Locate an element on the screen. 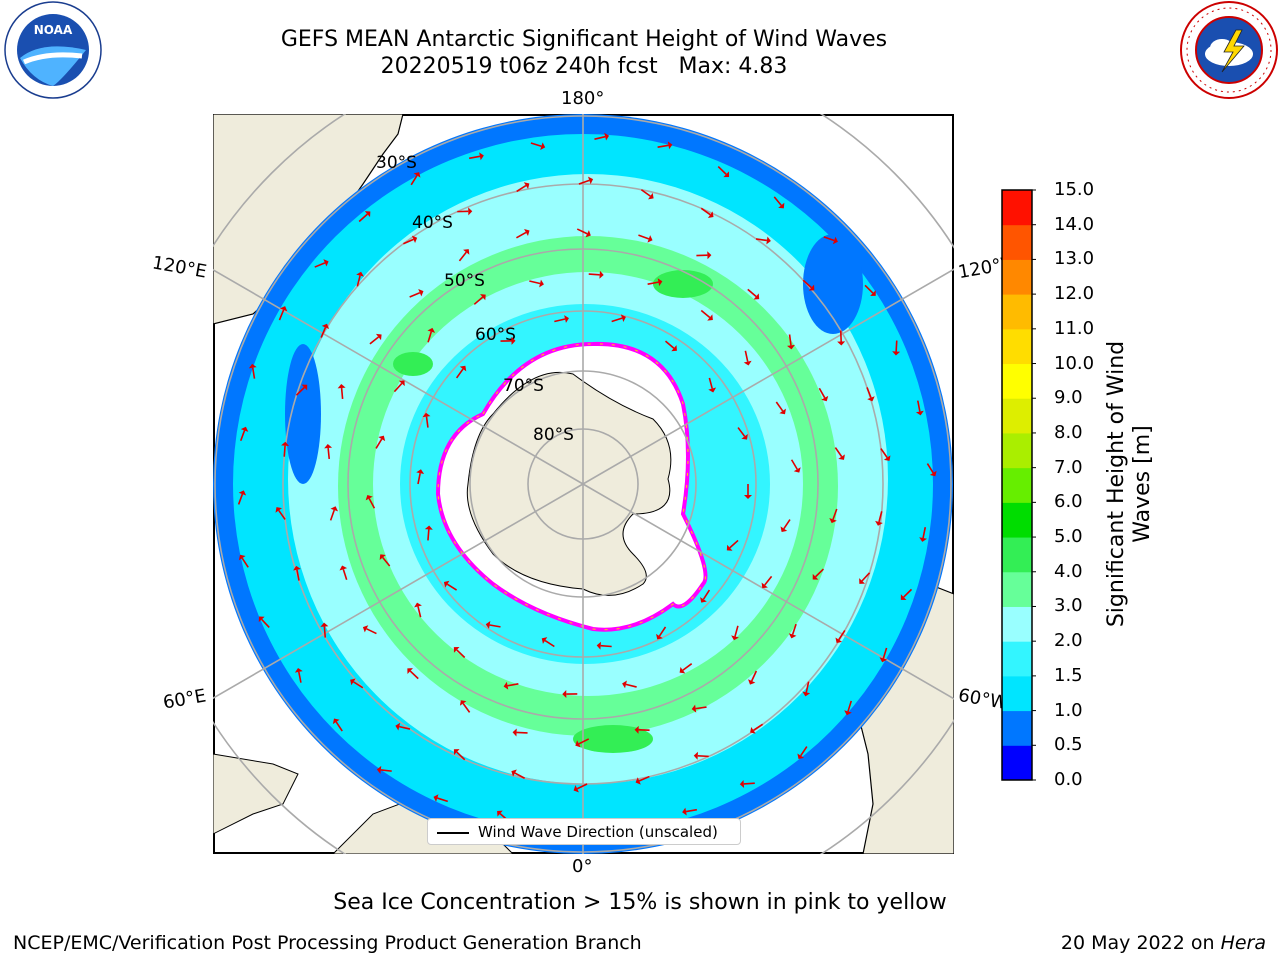 This screenshot has width=1280, height=960. colorbar-tick-label: 0.0 is located at coordinates (1068, 779).